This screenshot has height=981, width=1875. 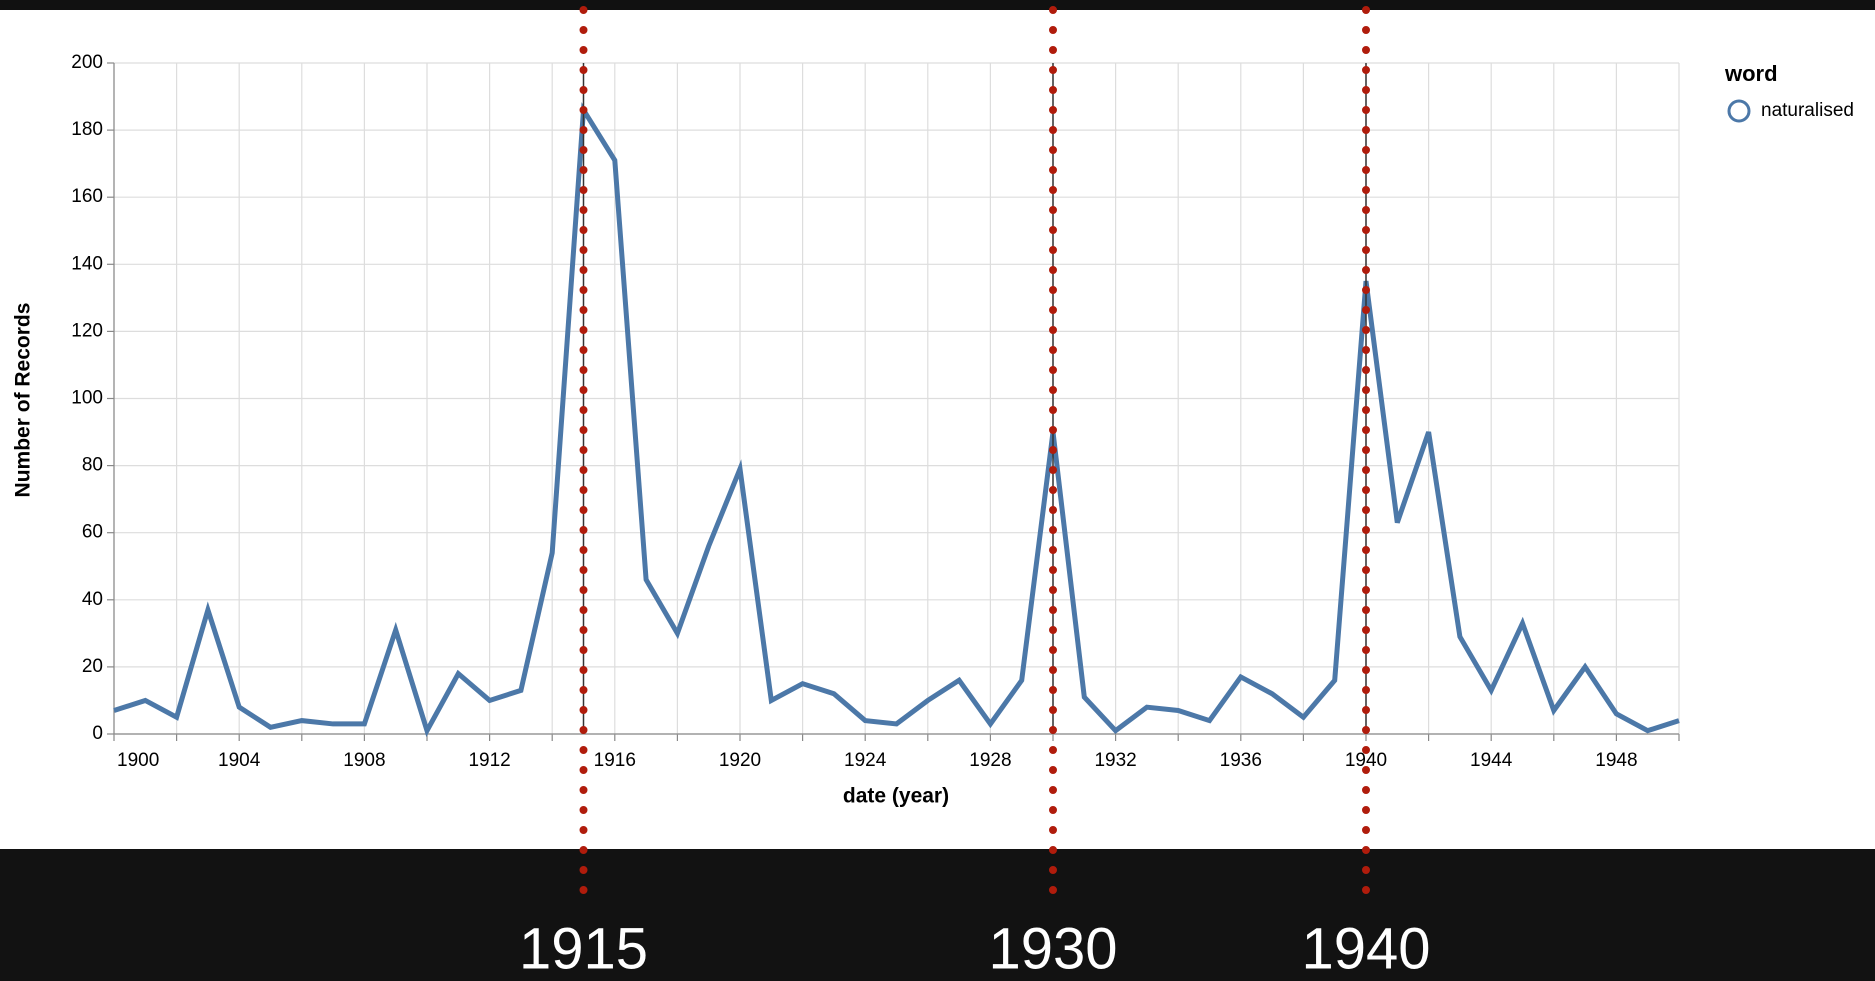 I want to click on y-tick-label: 40, so click(x=92, y=599).